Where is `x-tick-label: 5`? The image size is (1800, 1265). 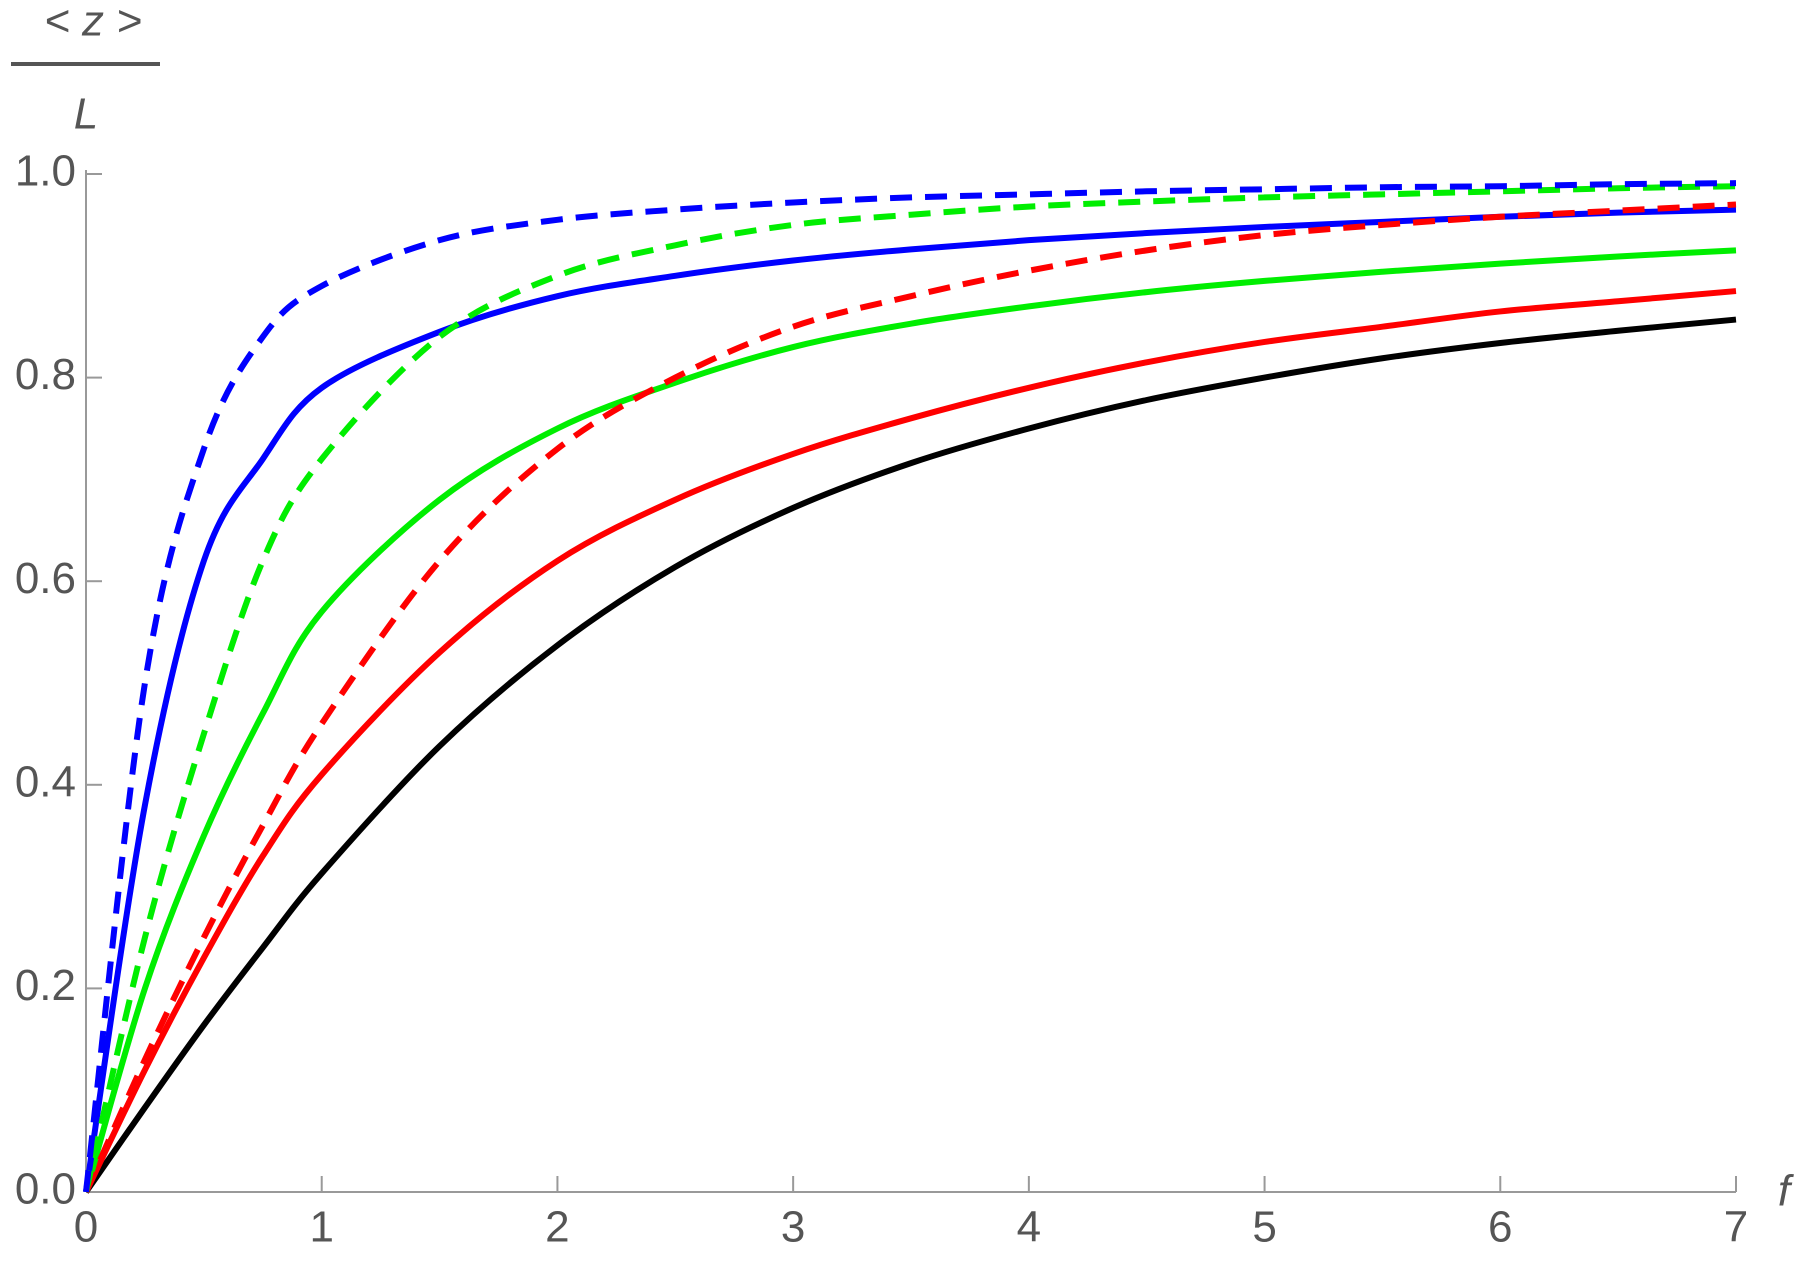
x-tick-label: 5 is located at coordinates (1264, 1227).